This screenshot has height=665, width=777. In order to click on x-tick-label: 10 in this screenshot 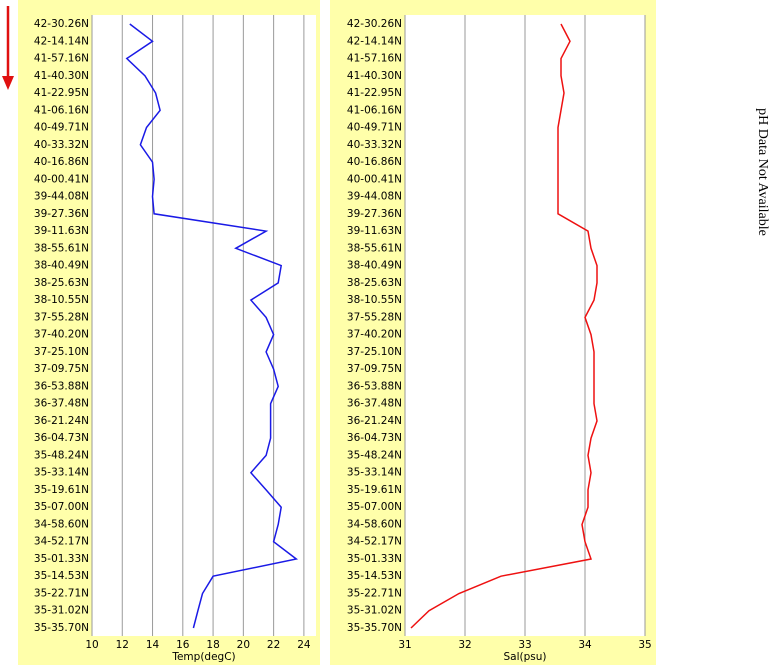, I will do `click(91, 645)`.